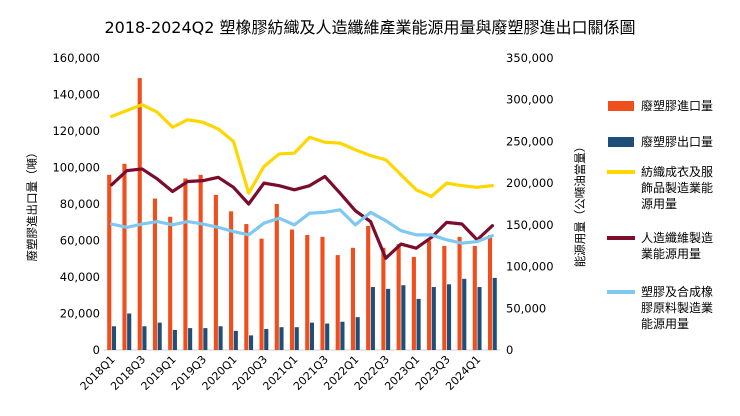  Describe the element at coordinates (302, 151) in the screenshot. I see `textile-line` at that location.